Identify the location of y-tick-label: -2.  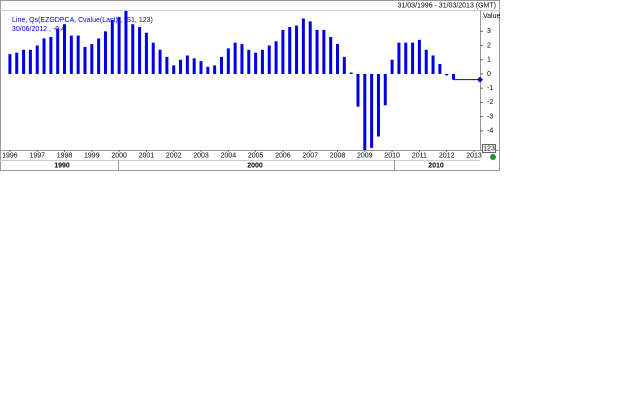
(490, 102).